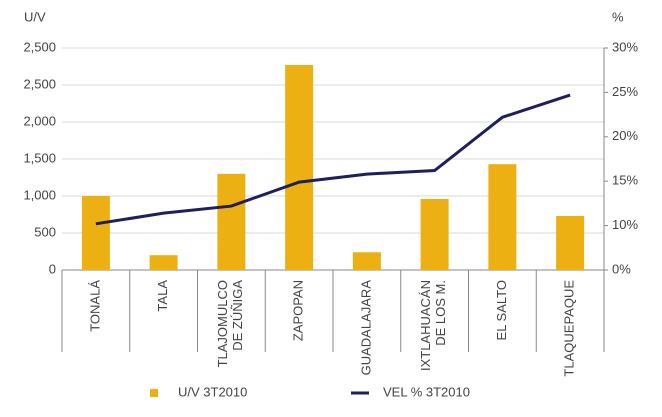  I want to click on x-tick-label: IXTLAHUACÁNDE LOS M., so click(434, 325).